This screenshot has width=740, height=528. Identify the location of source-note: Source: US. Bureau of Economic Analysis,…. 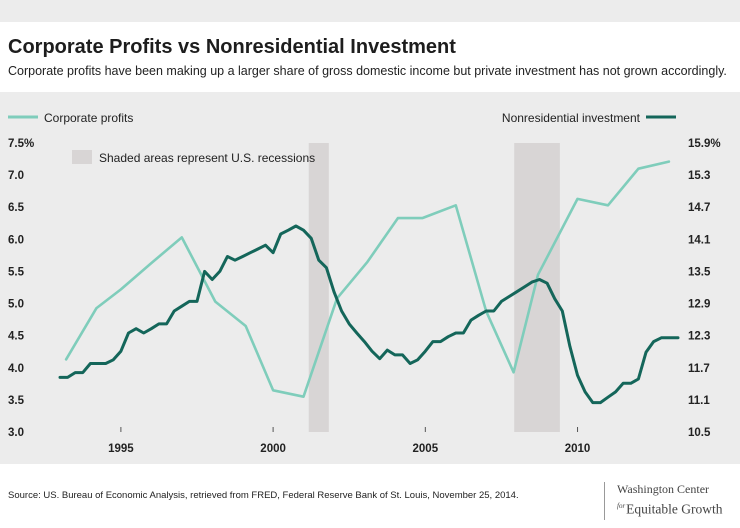
(263, 495).